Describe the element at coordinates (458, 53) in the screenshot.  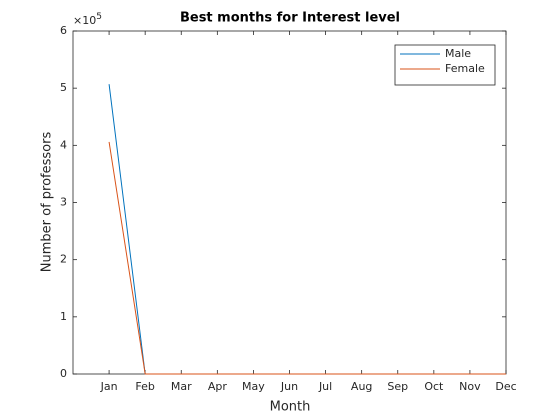
I see `legend-label: Male` at that location.